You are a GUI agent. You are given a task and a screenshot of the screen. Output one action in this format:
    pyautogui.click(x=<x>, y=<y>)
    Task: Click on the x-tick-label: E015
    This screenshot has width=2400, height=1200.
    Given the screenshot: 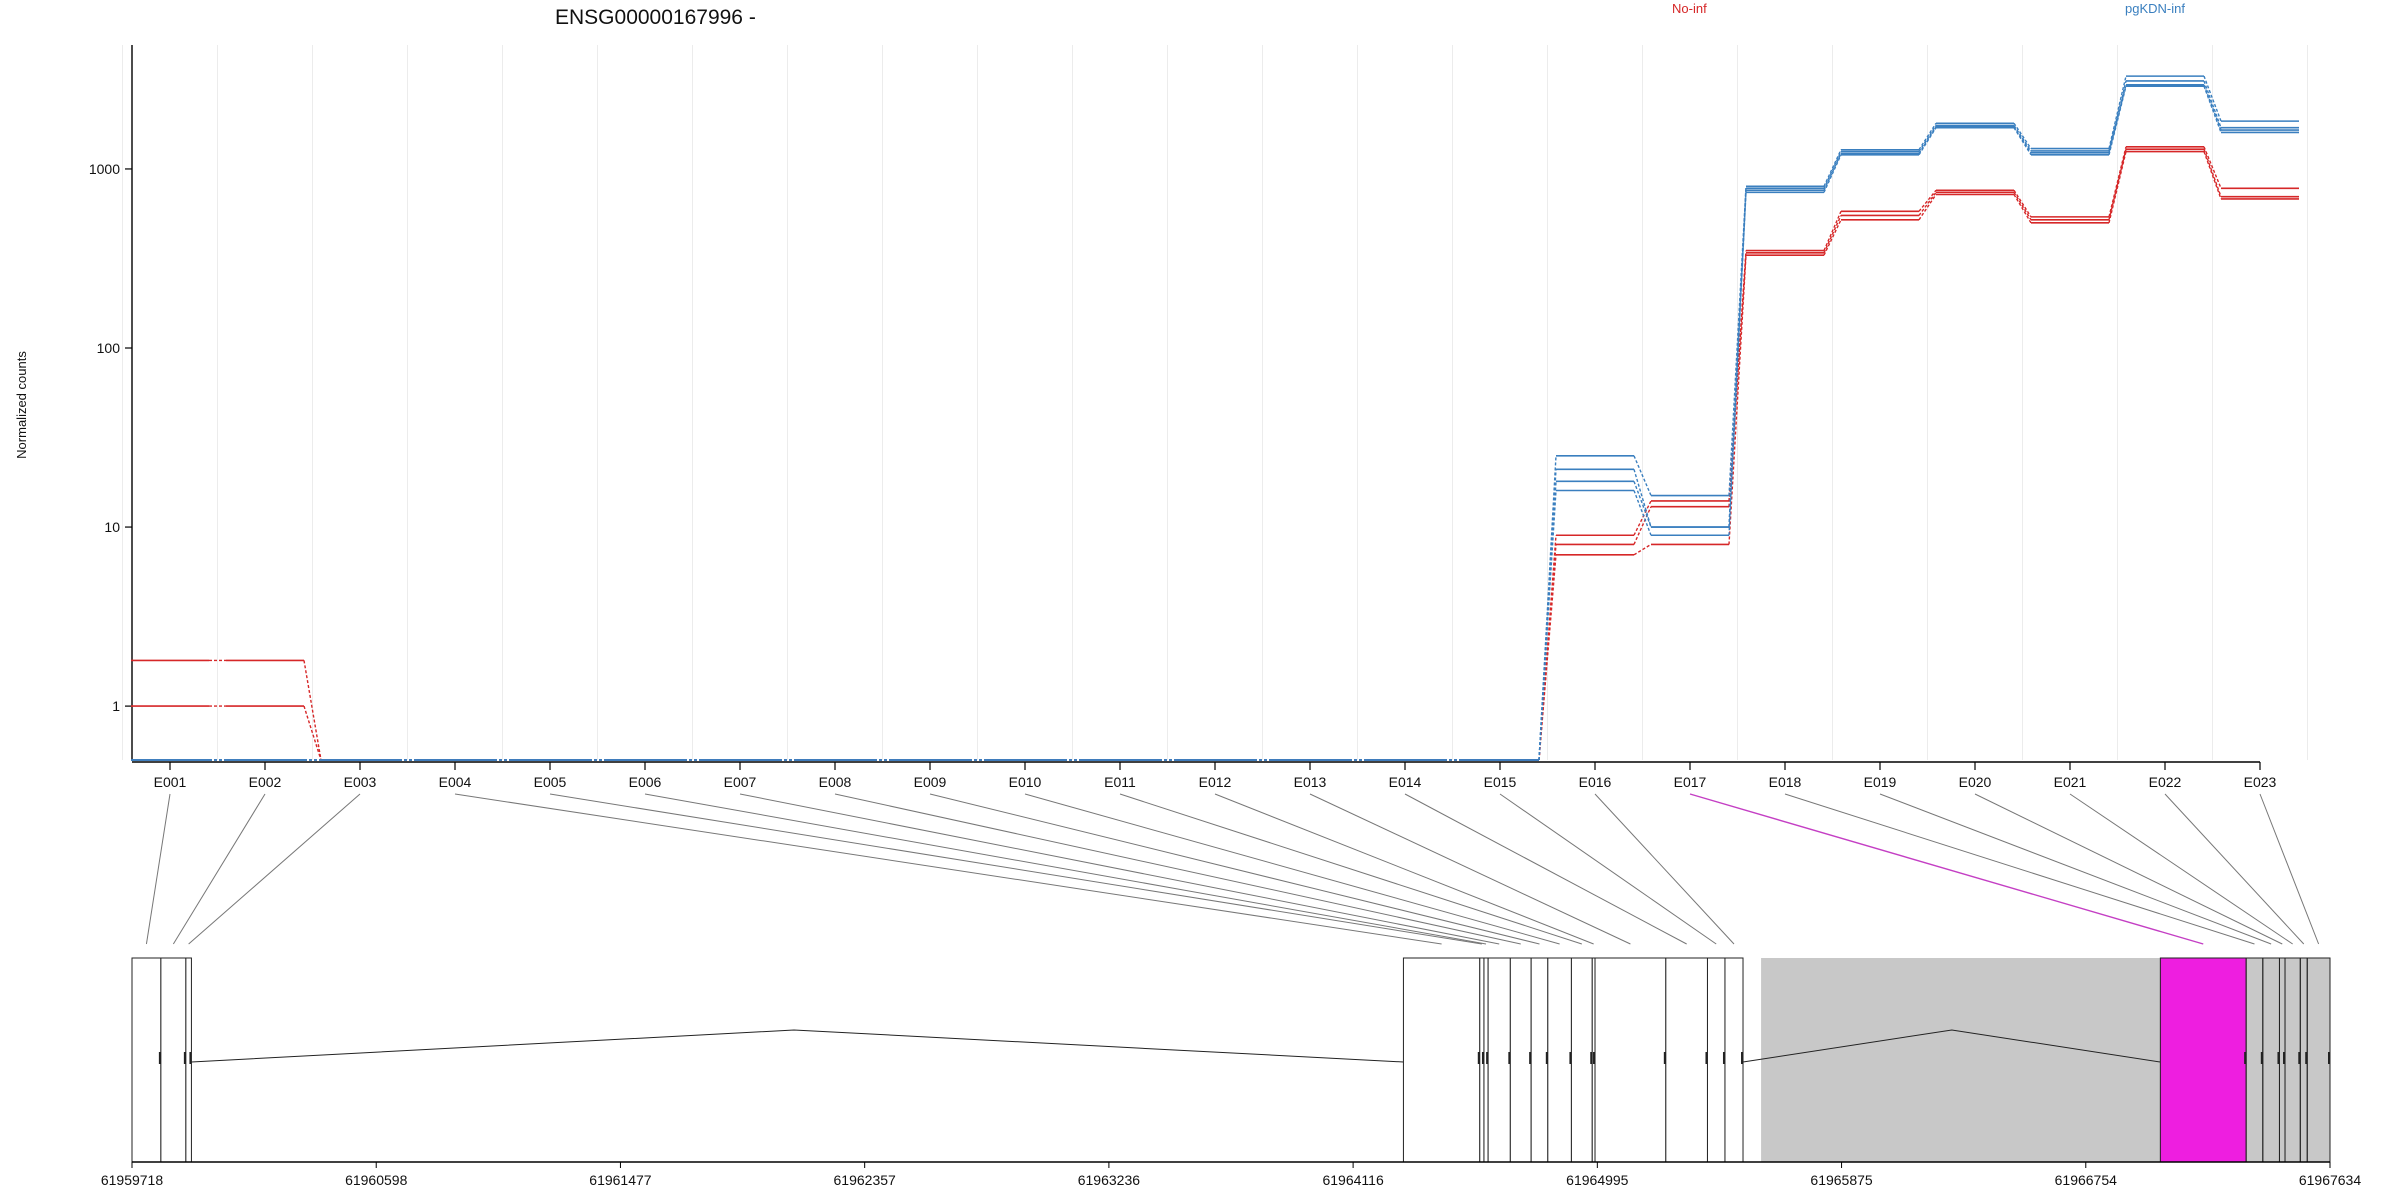 What is the action you would take?
    pyautogui.click(x=1500, y=782)
    